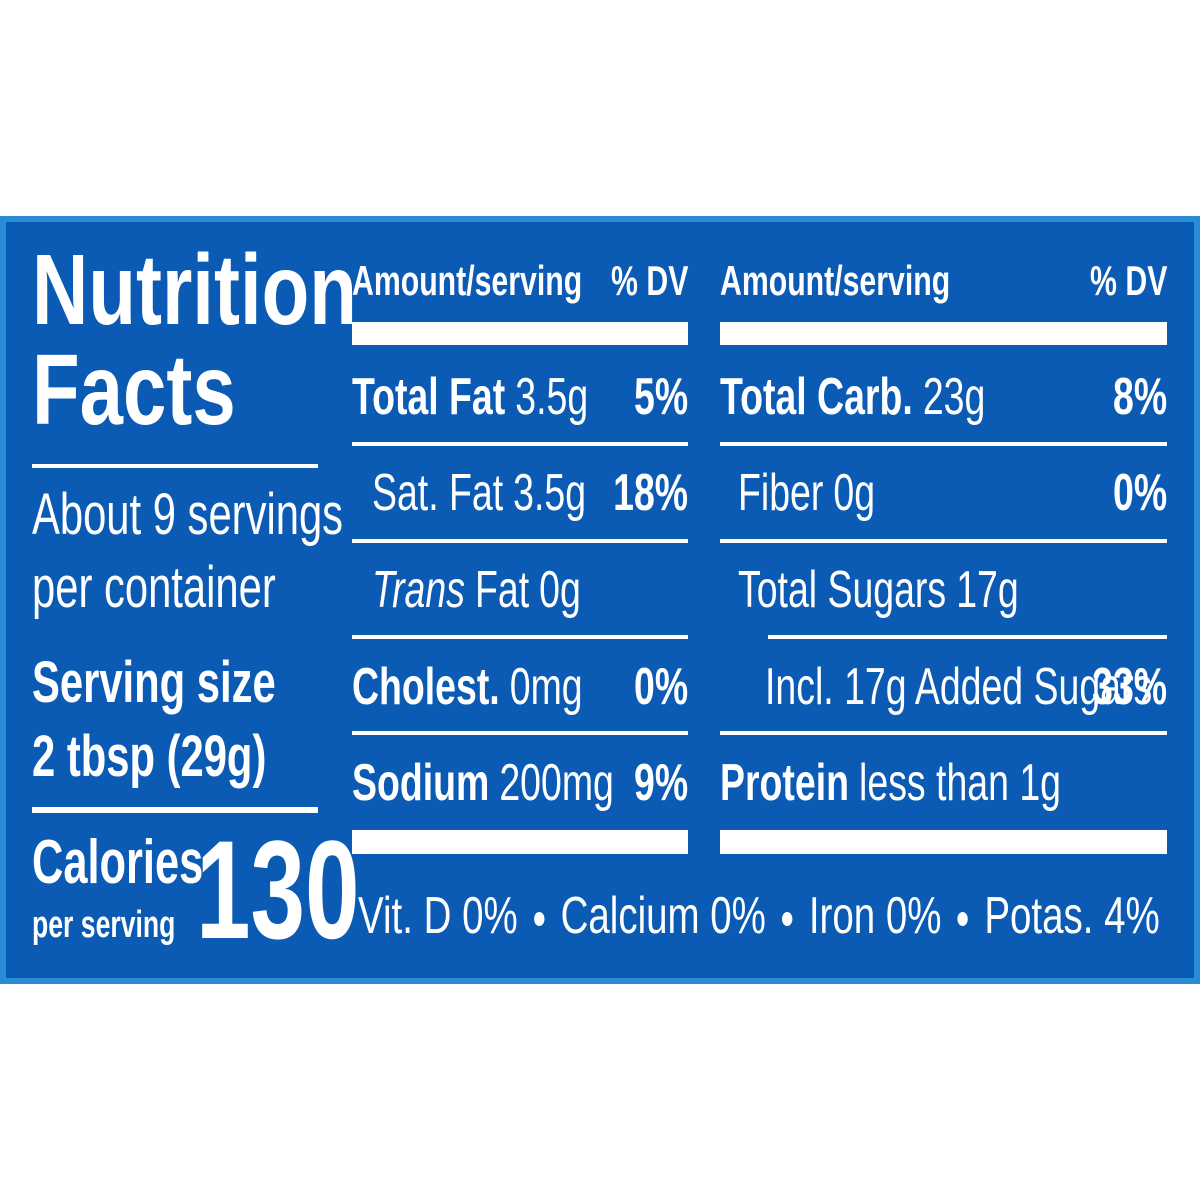 Image resolution: width=1200 pixels, height=1200 pixels. I want to click on nutrient-row: Total Carb. 23g, so click(852, 397).